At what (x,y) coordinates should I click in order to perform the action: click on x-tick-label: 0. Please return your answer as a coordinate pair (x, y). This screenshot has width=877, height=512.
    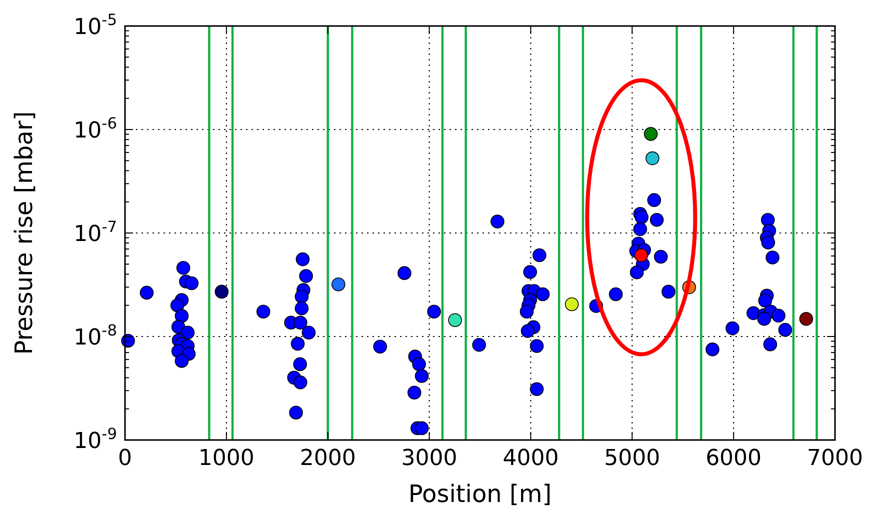
    Looking at the image, I should click on (125, 458).